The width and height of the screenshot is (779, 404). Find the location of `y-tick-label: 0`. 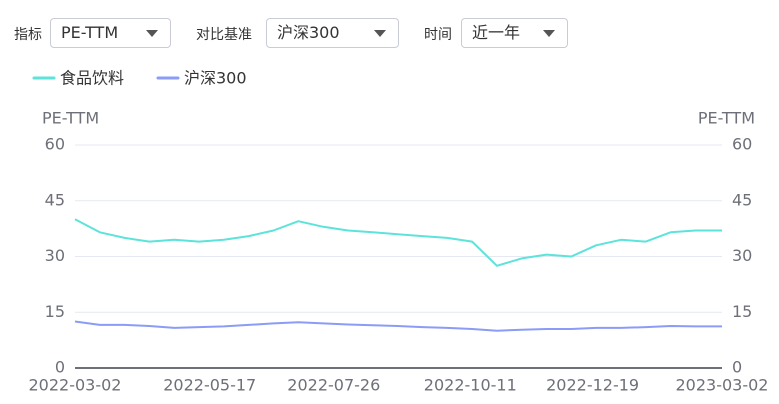

y-tick-label: 0 is located at coordinates (60, 367).